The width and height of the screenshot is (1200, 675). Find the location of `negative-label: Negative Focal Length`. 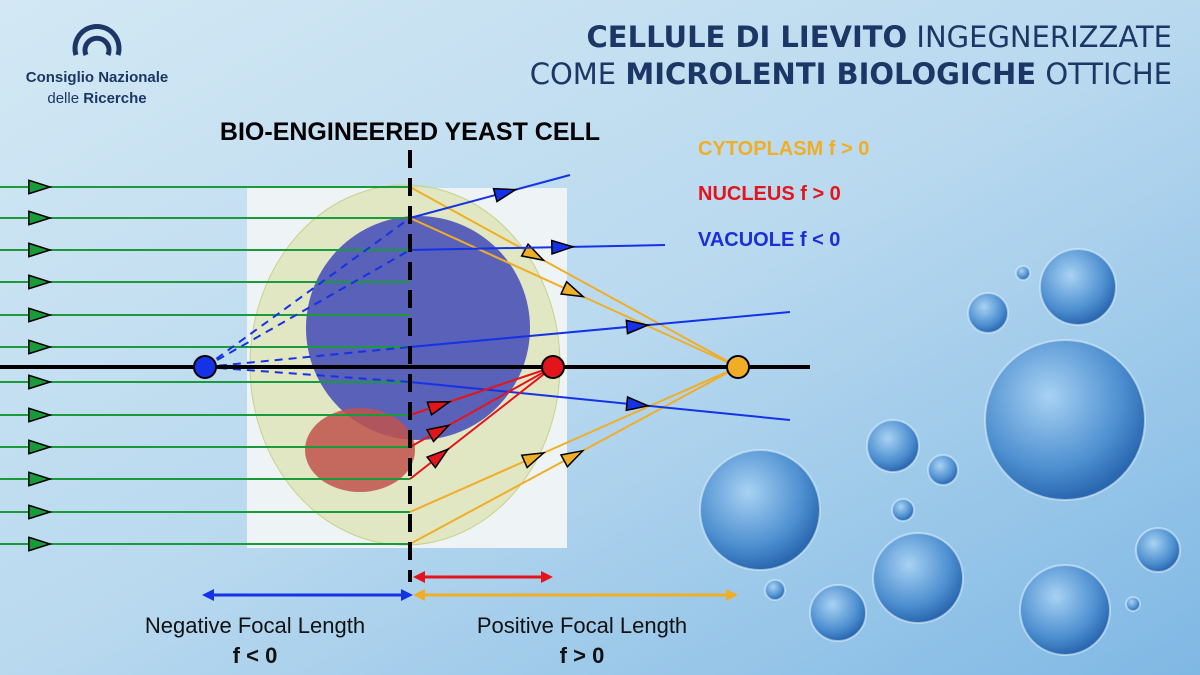

negative-label: Negative Focal Length is located at coordinates (255, 625).